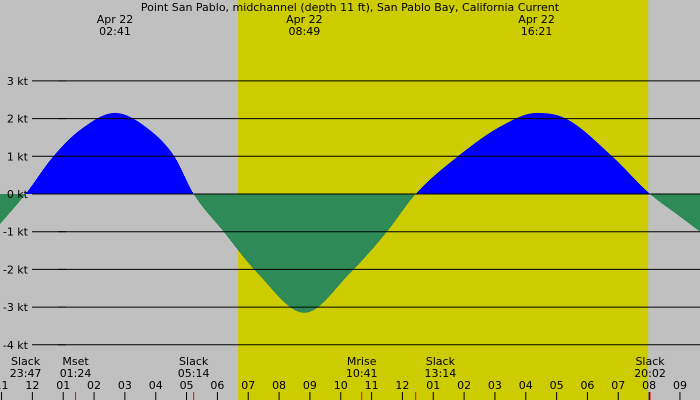 The image size is (700, 400). I want to click on x-tick-label: 01, so click(63, 385).